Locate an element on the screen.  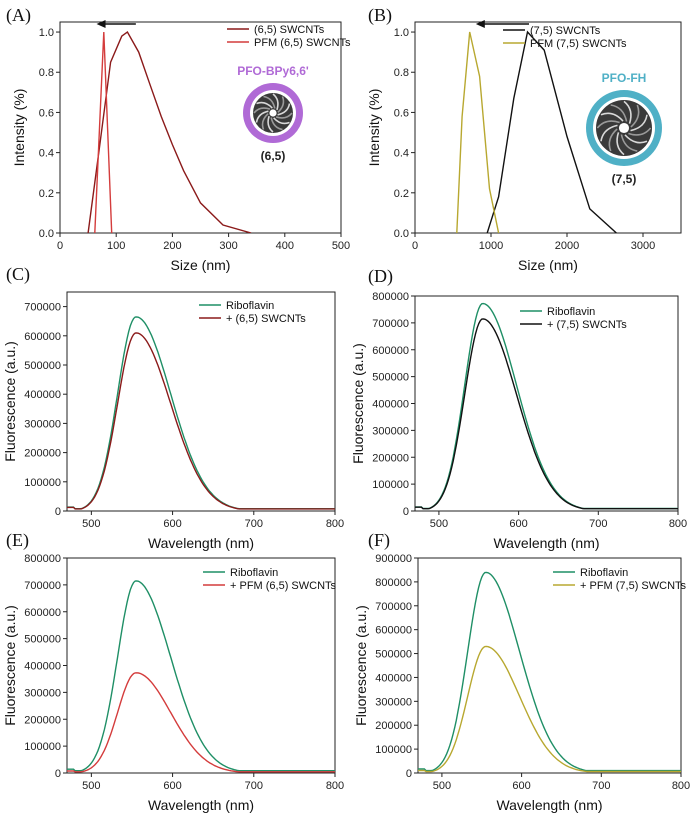
legend-entry-2: PFM (6,5) SWCNTs is located at coordinates (302, 43).